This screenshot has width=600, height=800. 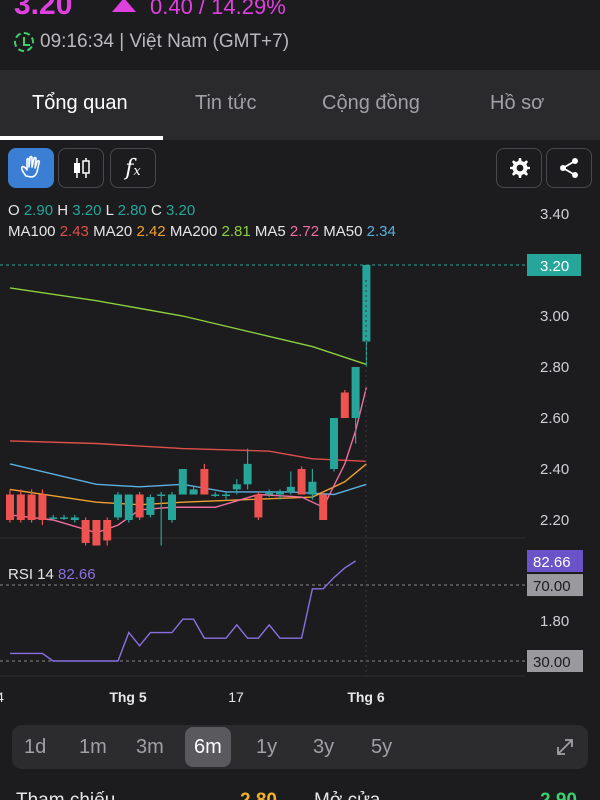 What do you see at coordinates (81, 138) in the screenshot?
I see `active-tab-indicator` at bounding box center [81, 138].